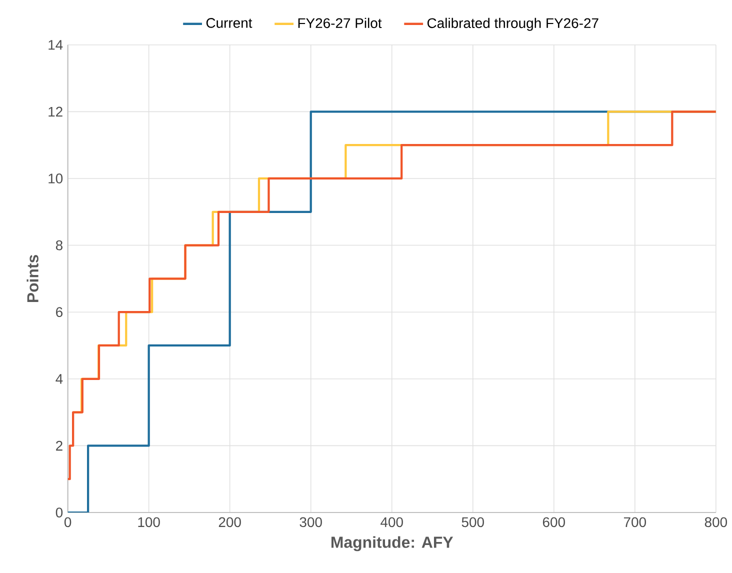  I want to click on x-tick-label: 0, so click(68, 522).